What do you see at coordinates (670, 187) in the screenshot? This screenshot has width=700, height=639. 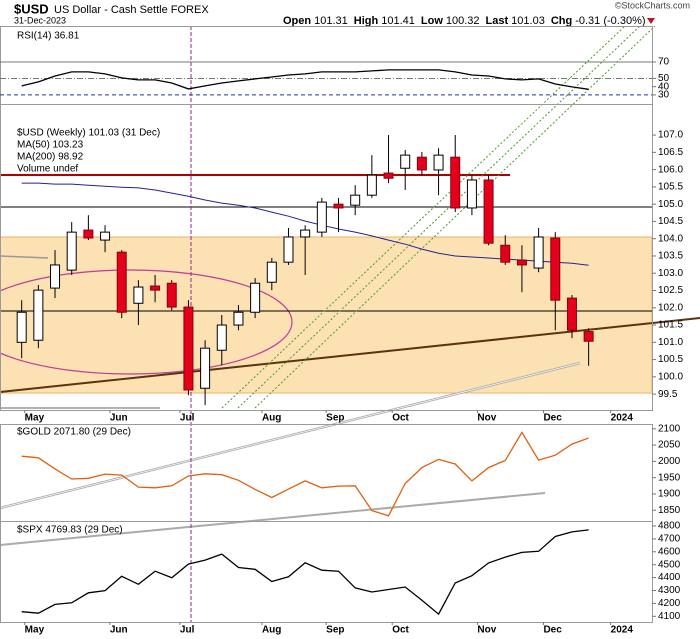 I see `y-tick-label: 105.5` at bounding box center [670, 187].